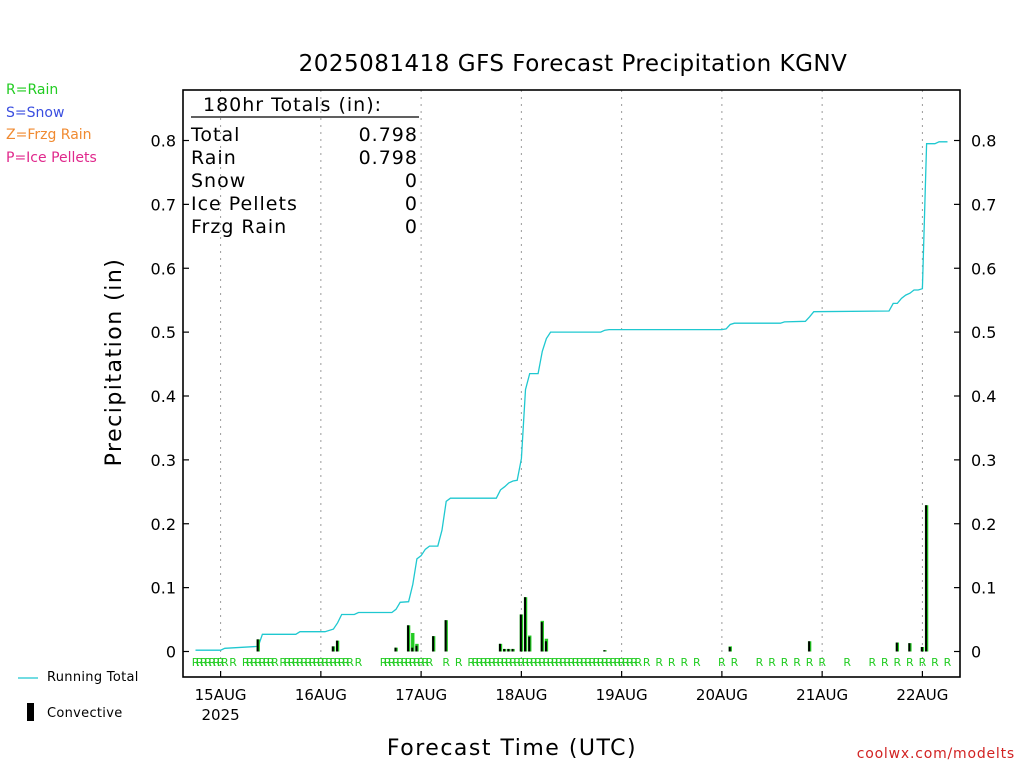 The width and height of the screenshot is (1024, 768). I want to click on y-tick-label-left: 0.5, so click(163, 332).